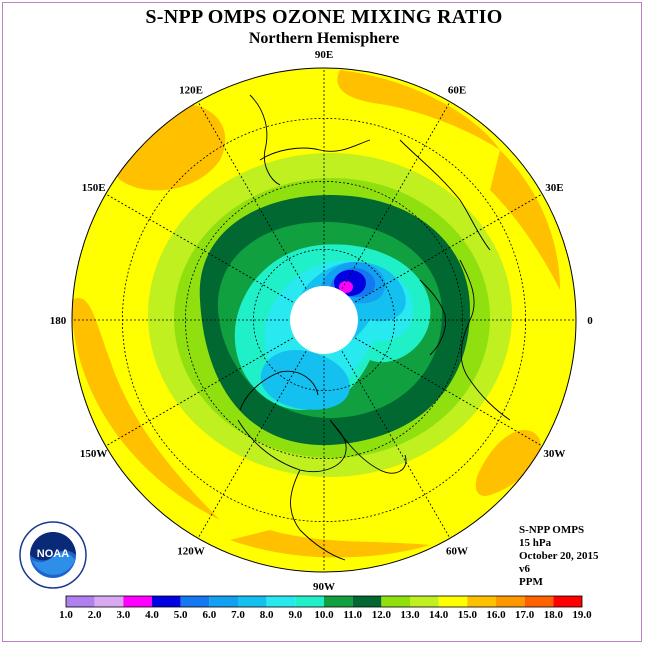  What do you see at coordinates (238, 615) in the screenshot?
I see `colorbar-tick-label: 7.0` at bounding box center [238, 615].